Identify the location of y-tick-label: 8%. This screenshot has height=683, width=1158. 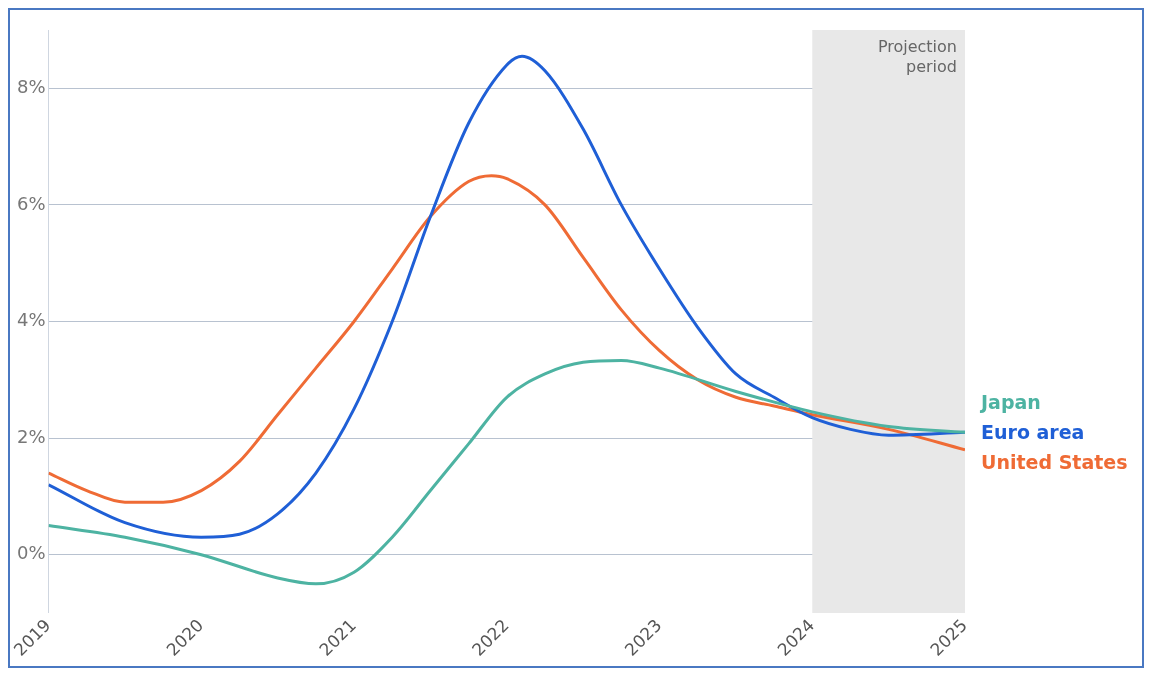
(31, 86).